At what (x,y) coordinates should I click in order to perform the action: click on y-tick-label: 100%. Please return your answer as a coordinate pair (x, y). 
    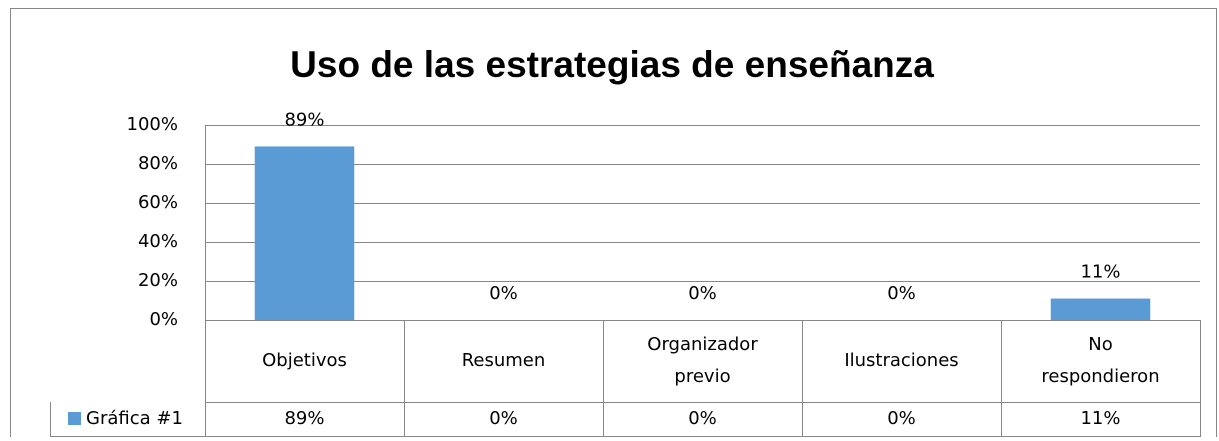
    Looking at the image, I should click on (152, 124).